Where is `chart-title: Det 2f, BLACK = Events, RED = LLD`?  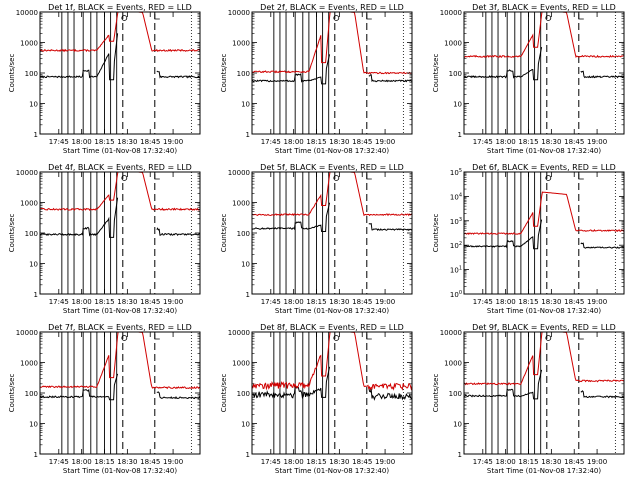 chart-title: Det 2f, BLACK = Events, RED = LLD is located at coordinates (332, 7).